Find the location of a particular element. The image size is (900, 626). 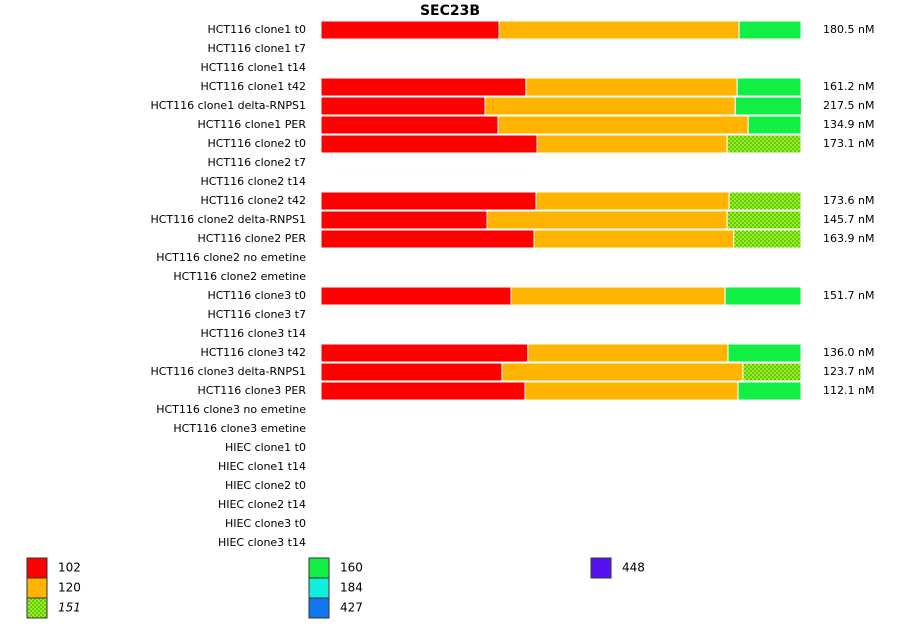

row-label: HCT116 clone2 t14 is located at coordinates (253, 181).